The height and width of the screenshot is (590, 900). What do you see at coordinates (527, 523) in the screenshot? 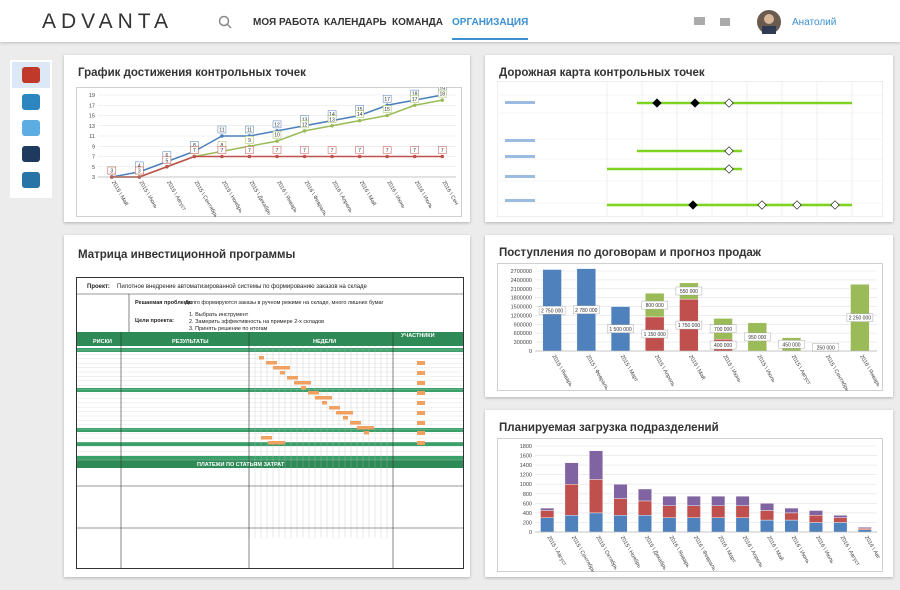
I see `y-tick-label: 200` at bounding box center [527, 523].